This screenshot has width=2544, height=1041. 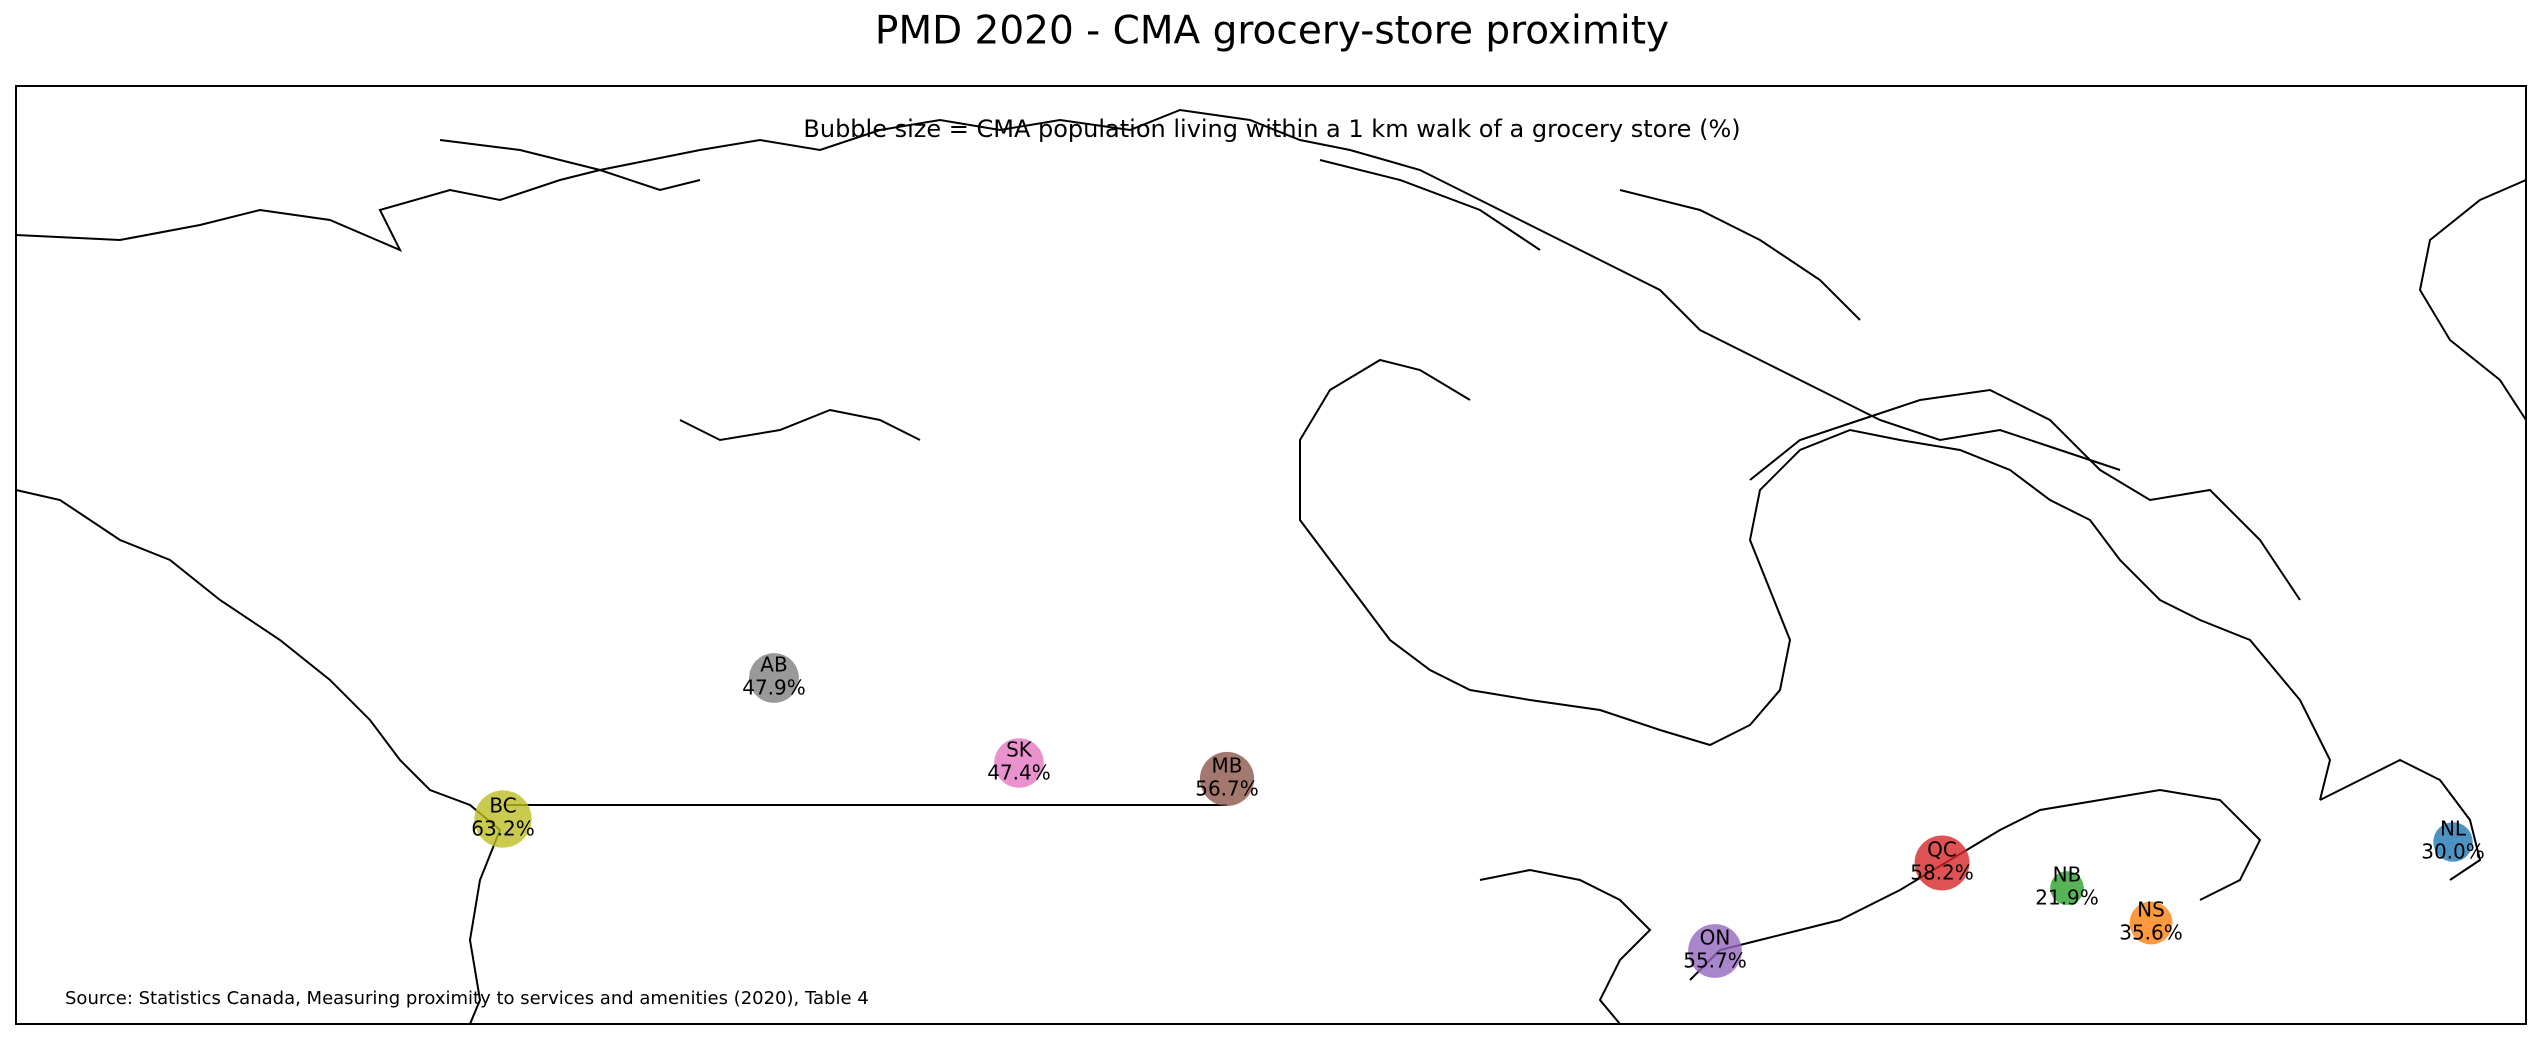 What do you see at coordinates (2472, 300) in the screenshot?
I see `greenland` at bounding box center [2472, 300].